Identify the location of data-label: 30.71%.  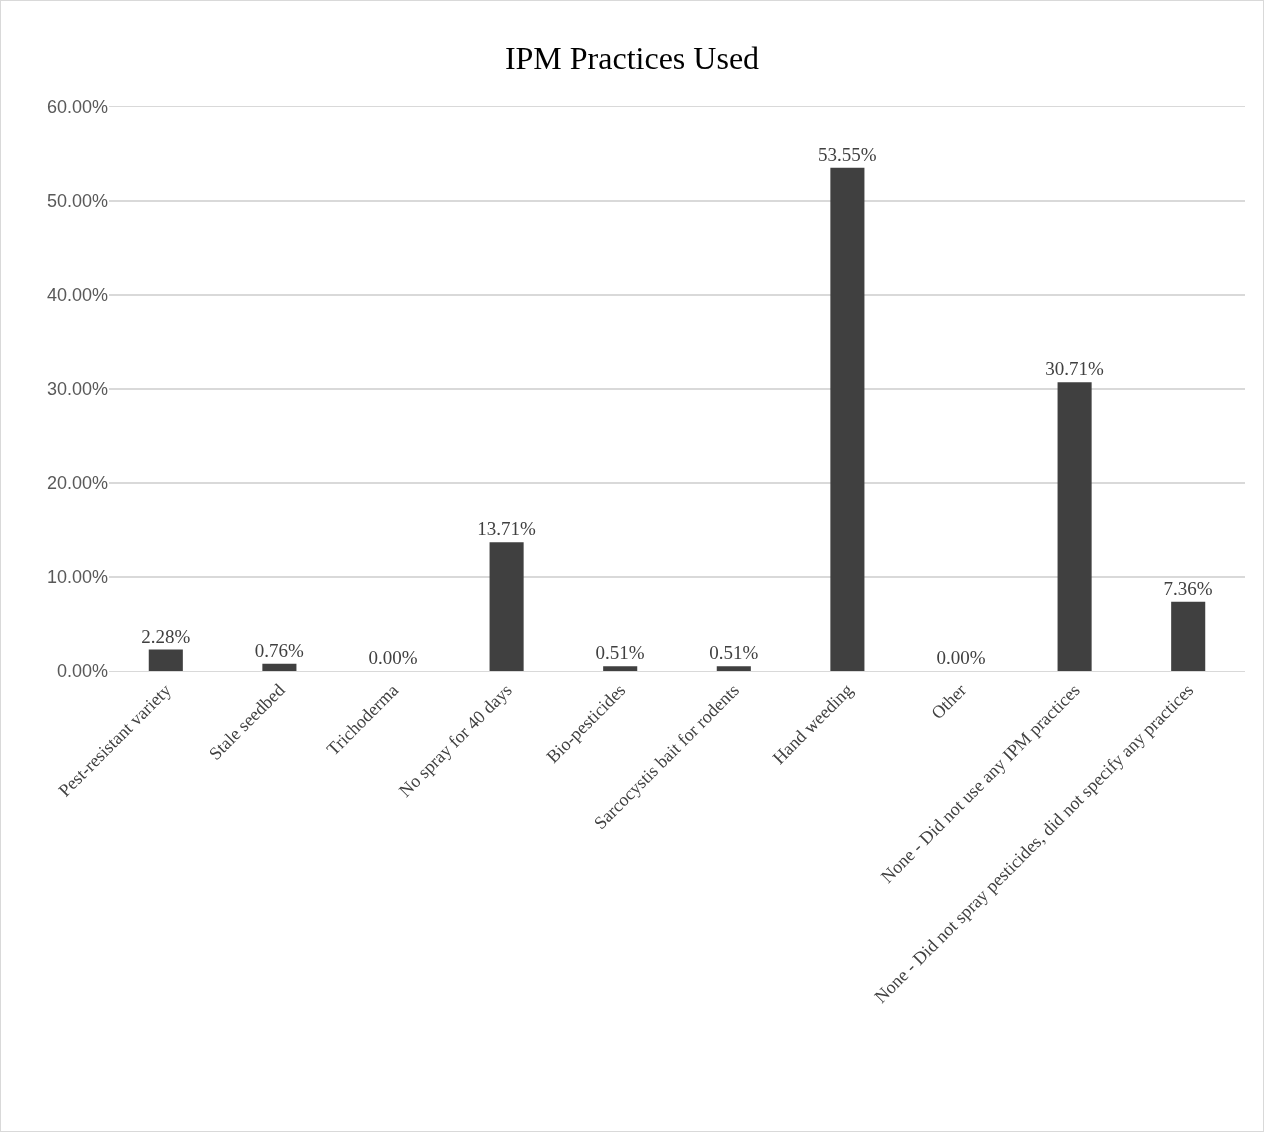
(1074, 369).